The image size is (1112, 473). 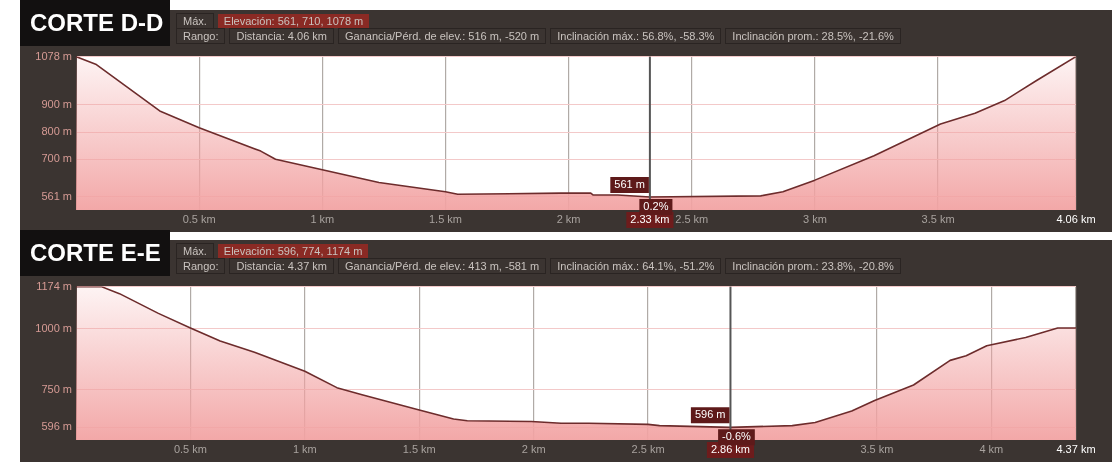 I want to click on annotation: 561 m, so click(x=629, y=184).